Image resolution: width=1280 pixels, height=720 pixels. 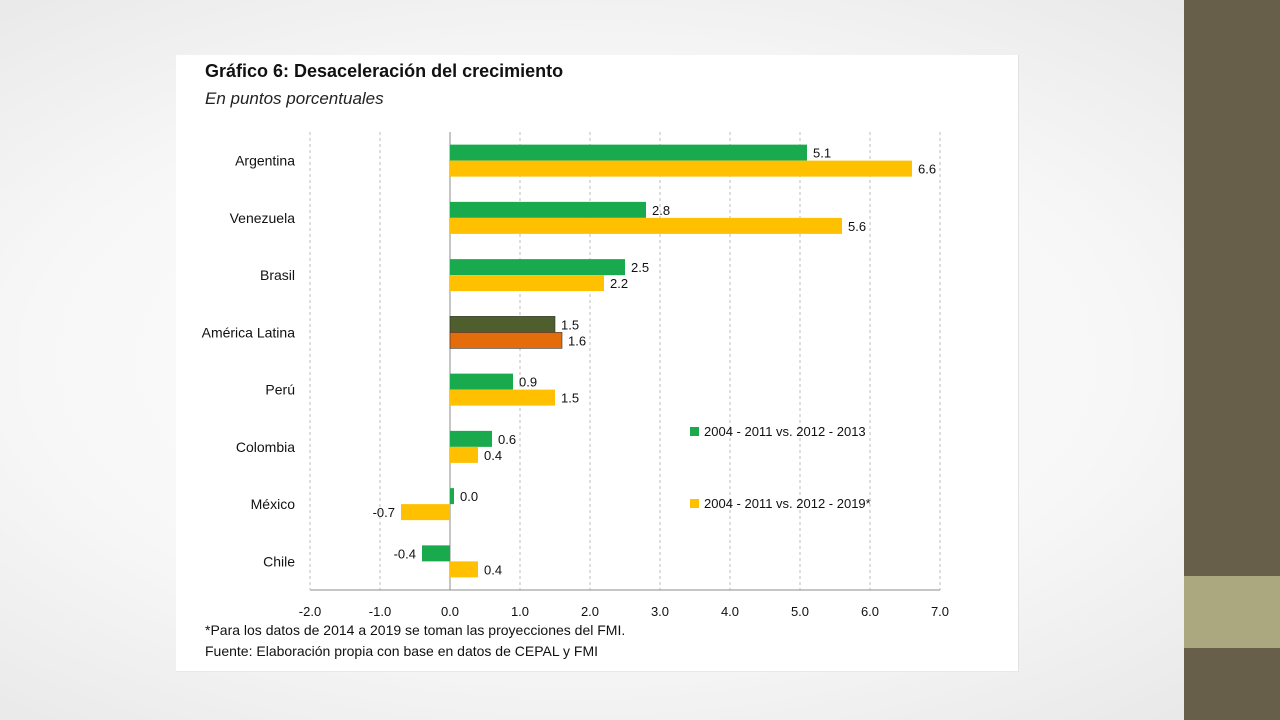 I want to click on category-label: México, so click(x=273, y=504).